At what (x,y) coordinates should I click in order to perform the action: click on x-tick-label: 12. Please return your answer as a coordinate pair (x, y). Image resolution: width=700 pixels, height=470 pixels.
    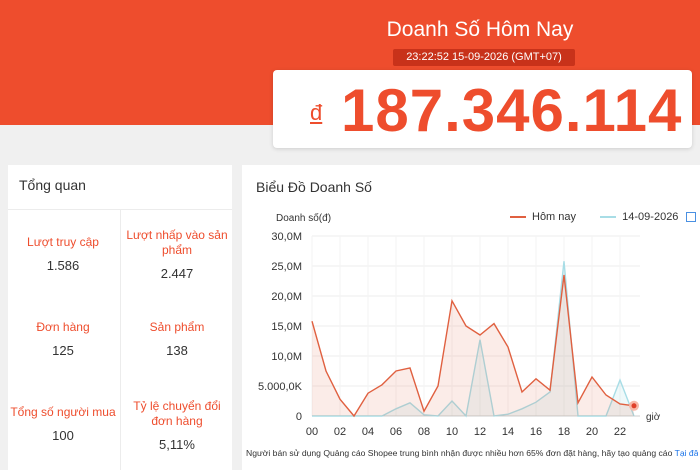
    Looking at the image, I should click on (480, 432).